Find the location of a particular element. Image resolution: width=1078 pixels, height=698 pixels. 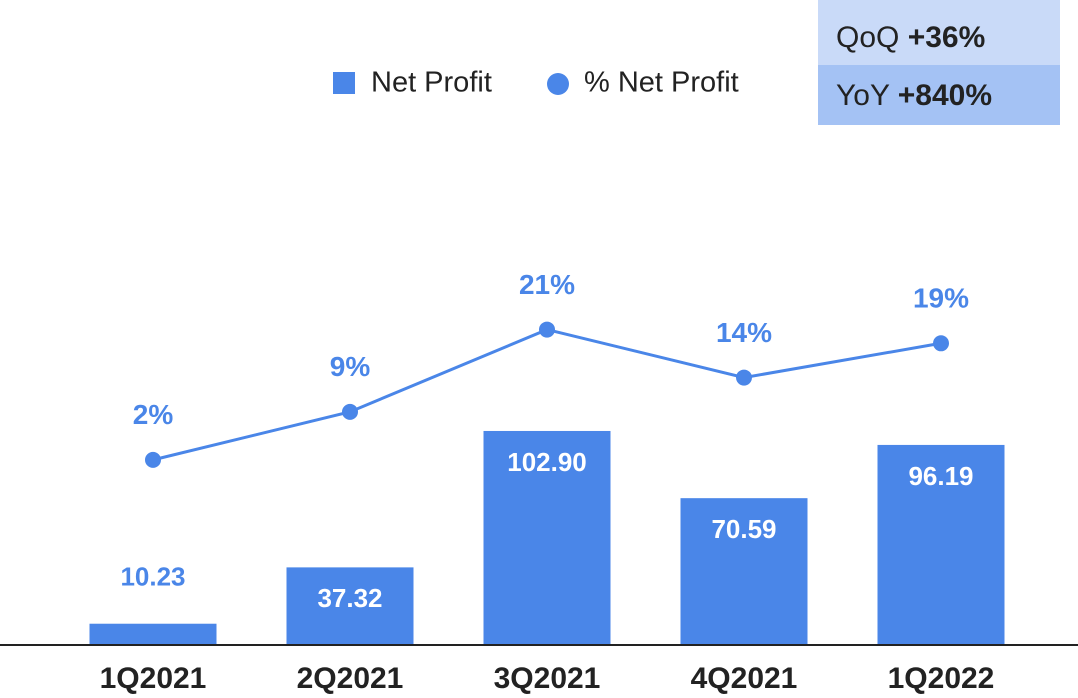

qoq-box is located at coordinates (939, 32).